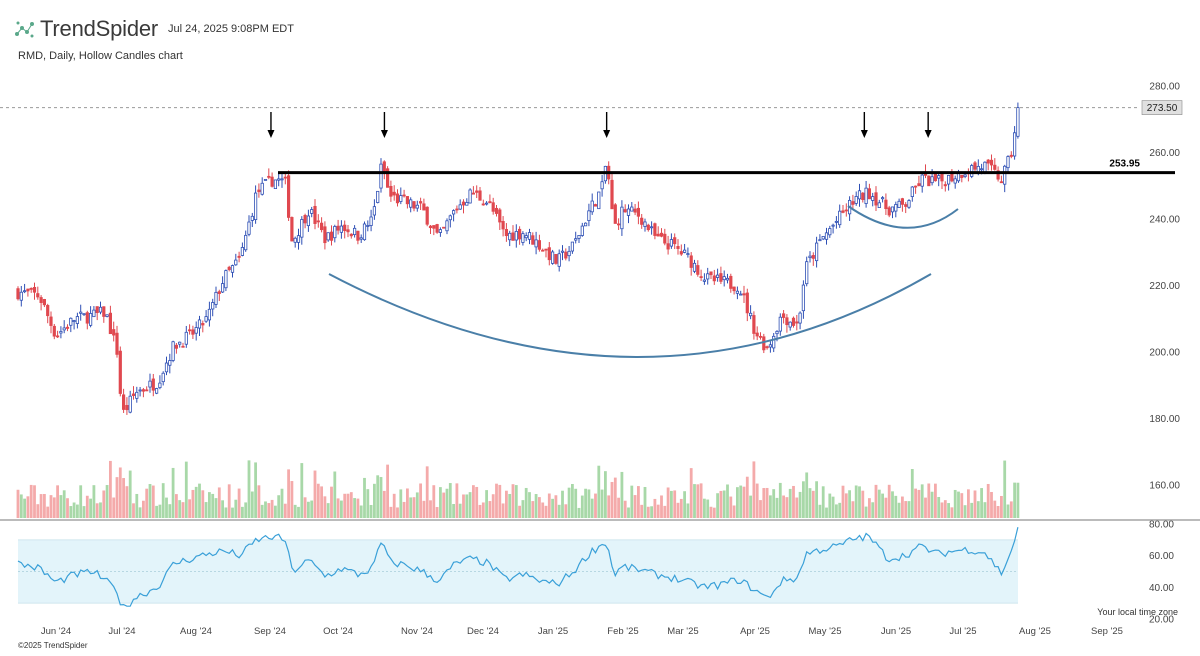  Describe the element at coordinates (1161, 556) in the screenshot. I see `rsi-tick-label: 60.00` at that location.